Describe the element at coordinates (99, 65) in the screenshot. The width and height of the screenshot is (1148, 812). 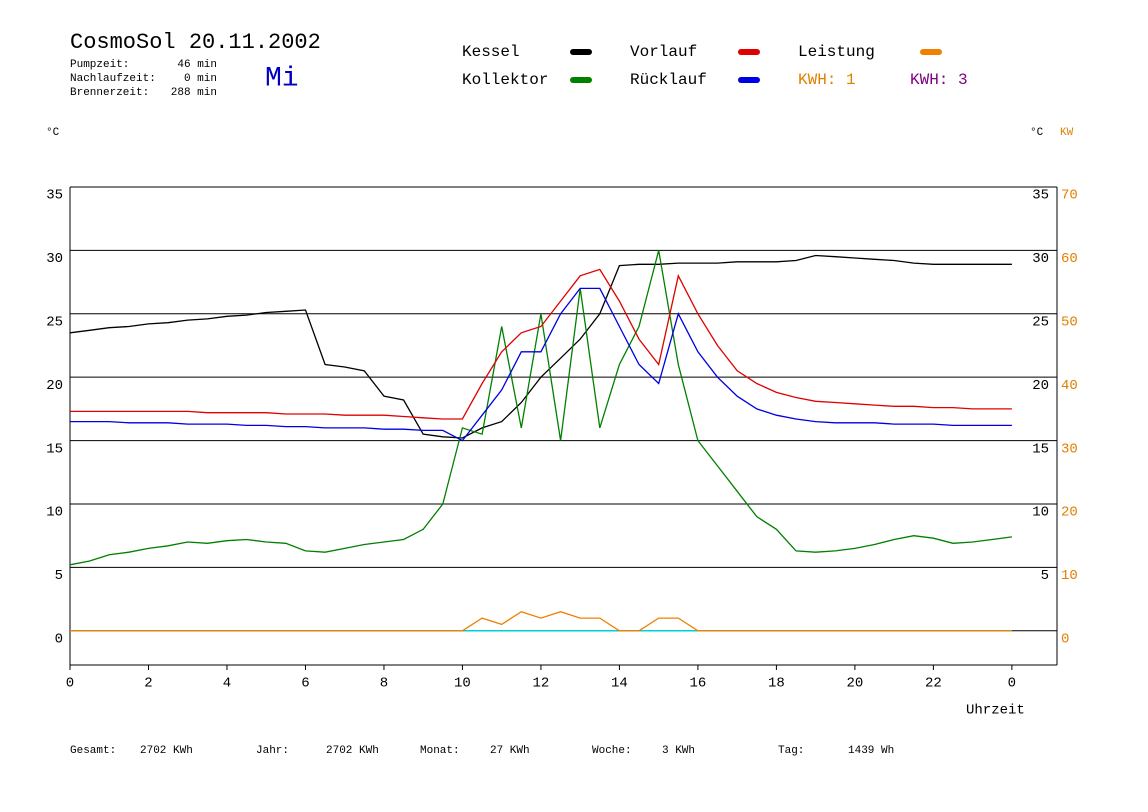
I see `info-label: Pumpzeit:` at that location.